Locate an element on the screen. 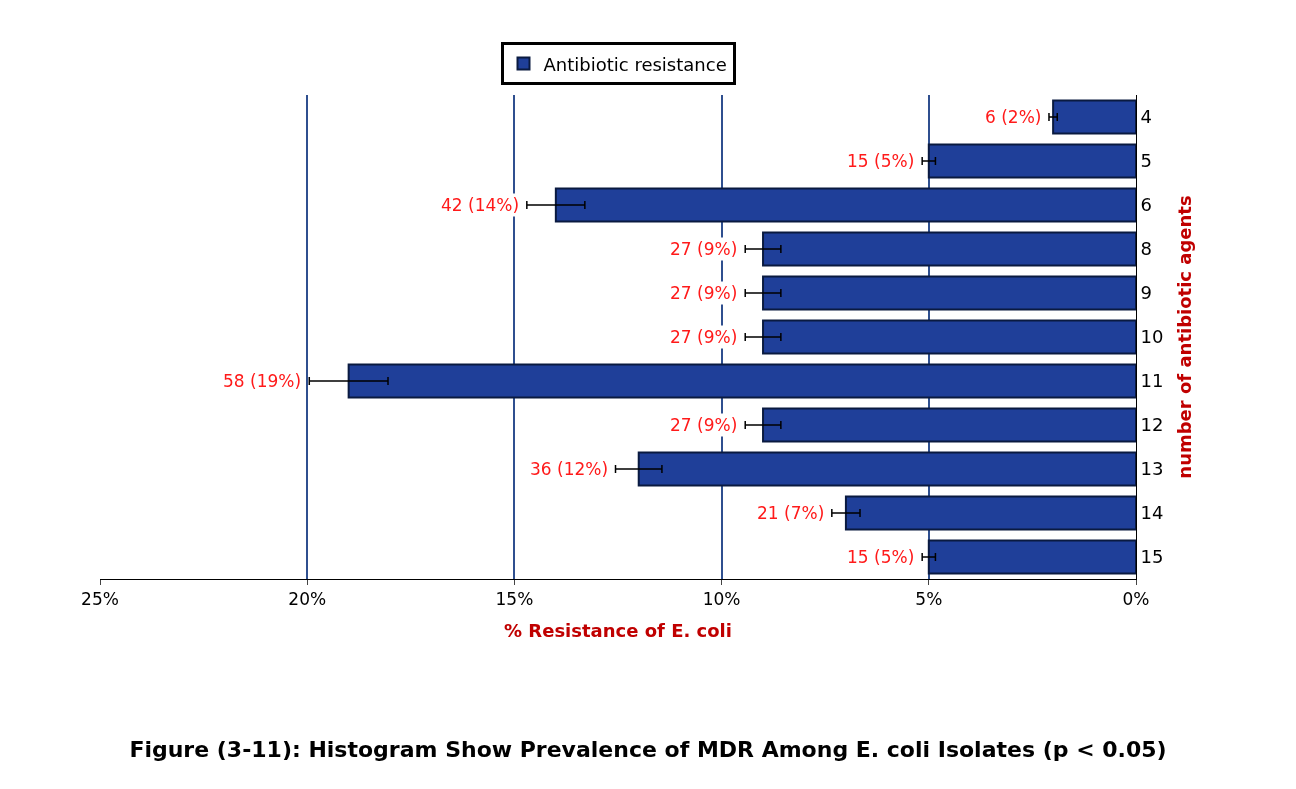 Image resolution: width=1296 pixels, height=789 pixels. data-label: 58 (19%) is located at coordinates (262, 381).